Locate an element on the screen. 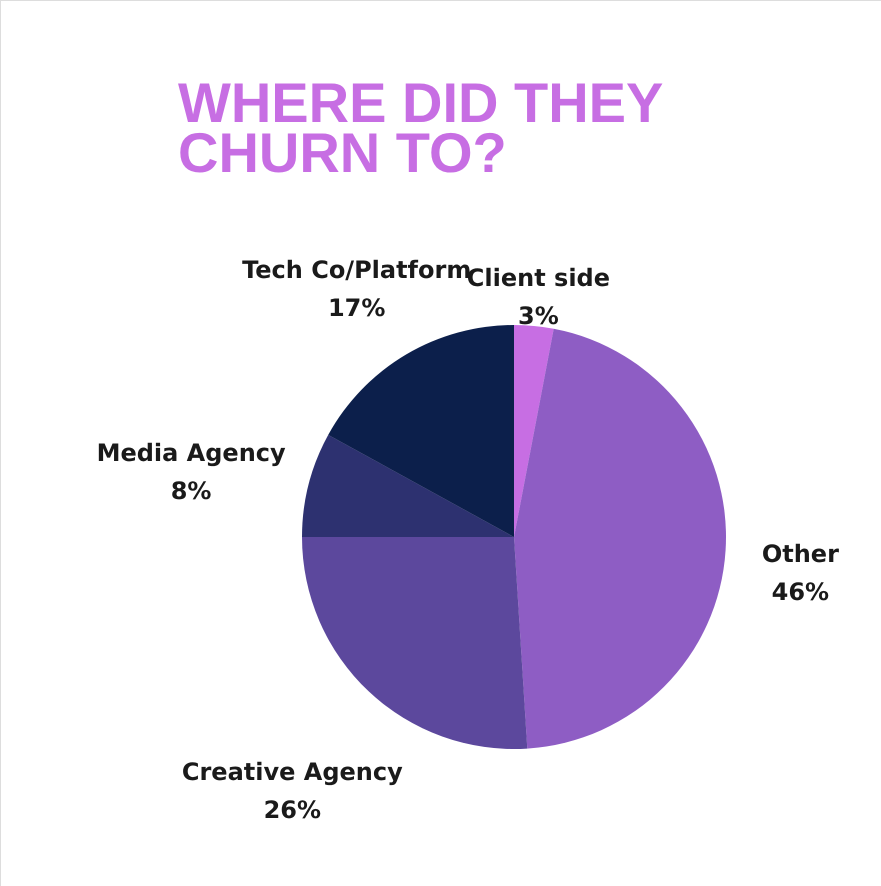  data-label: 17% is located at coordinates (357, 308).